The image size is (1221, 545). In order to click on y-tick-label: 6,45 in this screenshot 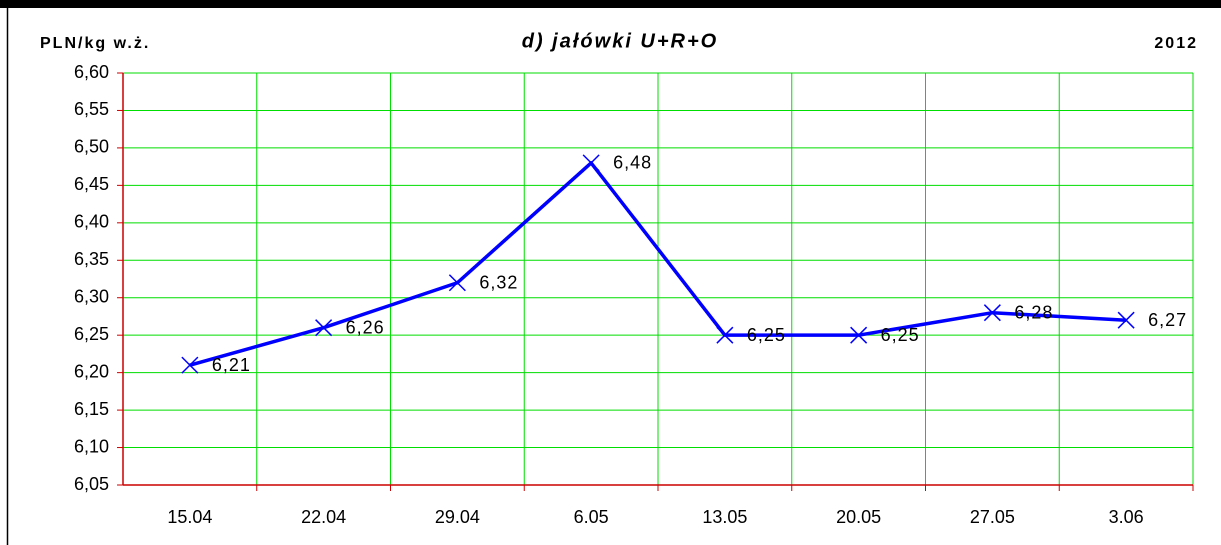, I will do `click(91, 184)`.